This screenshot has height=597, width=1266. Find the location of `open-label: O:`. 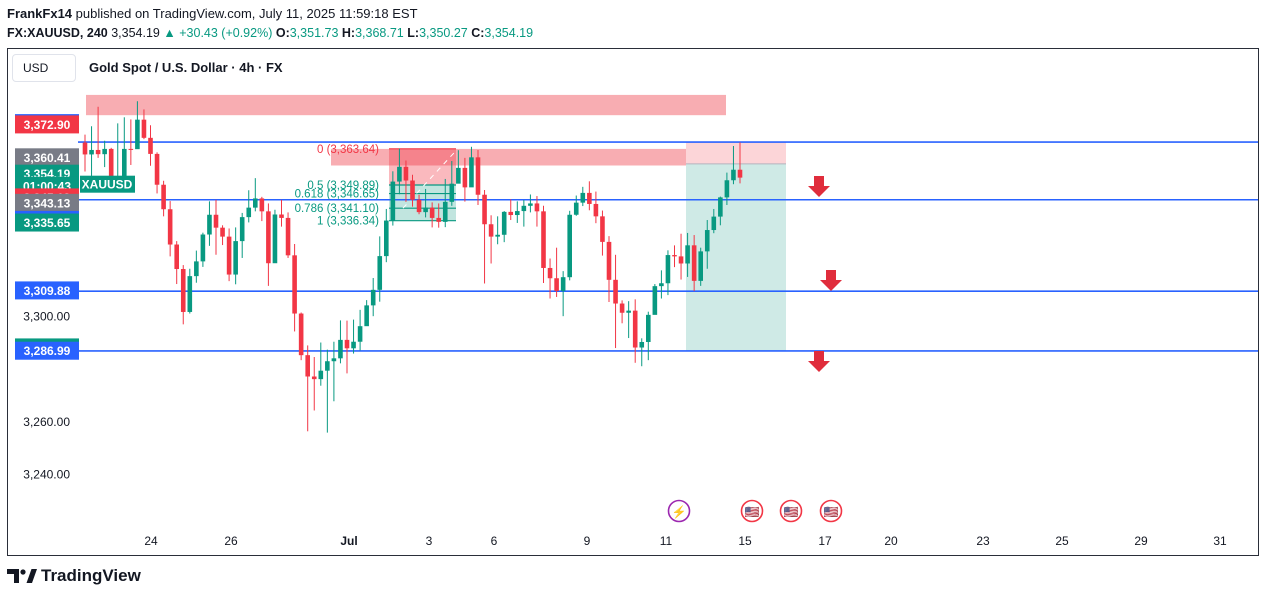

open-label: O: is located at coordinates (282, 33).